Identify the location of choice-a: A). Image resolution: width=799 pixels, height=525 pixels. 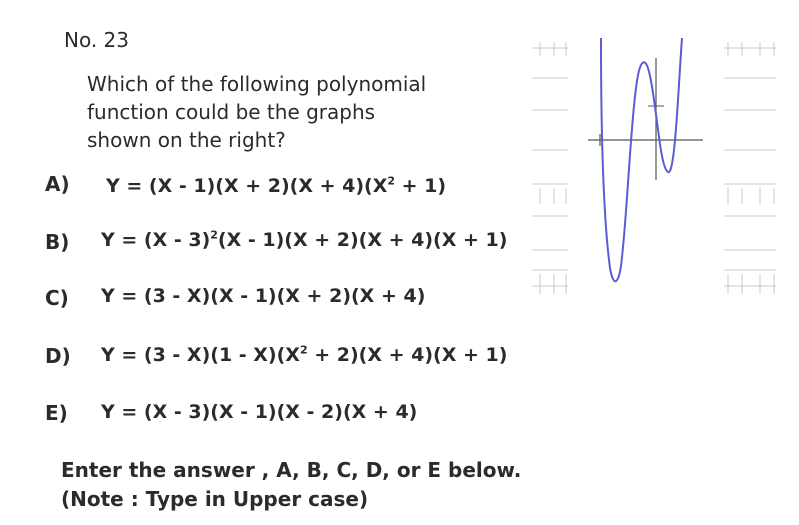
(57, 184).